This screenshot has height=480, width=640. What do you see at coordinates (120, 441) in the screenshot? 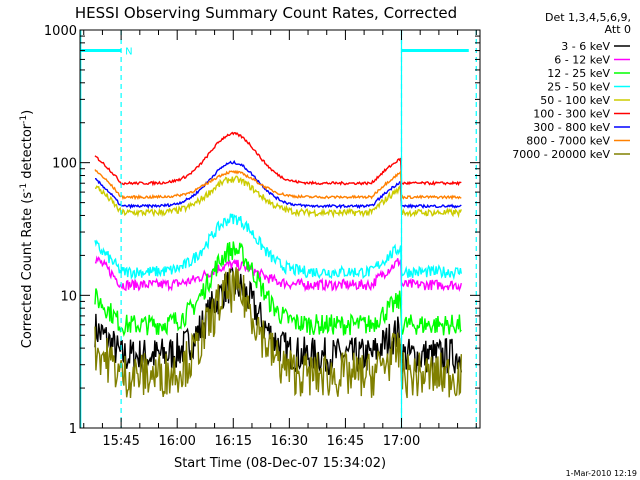
I see `x-tick-label: 15:45` at bounding box center [120, 441].